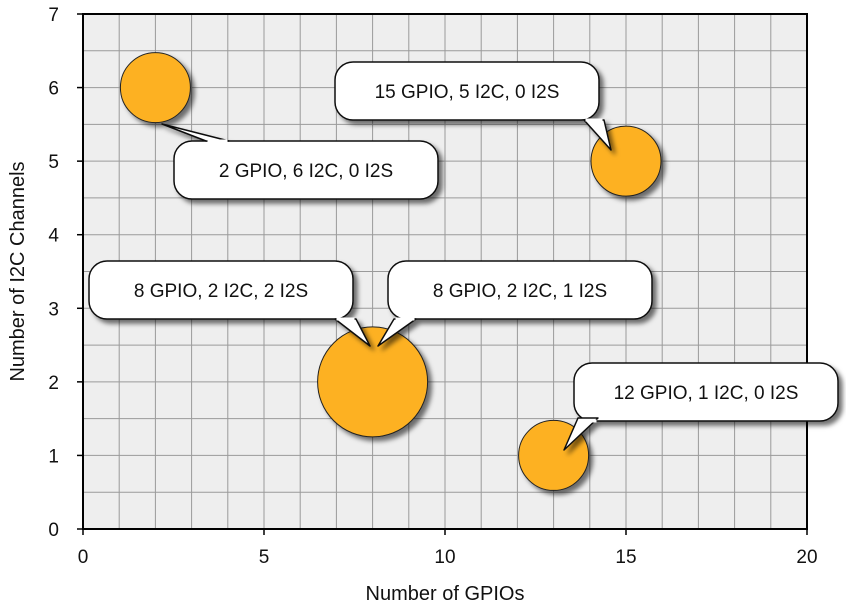 The height and width of the screenshot is (614, 846). Describe the element at coordinates (806, 557) in the screenshot. I see `x-tick-label: 20` at that location.